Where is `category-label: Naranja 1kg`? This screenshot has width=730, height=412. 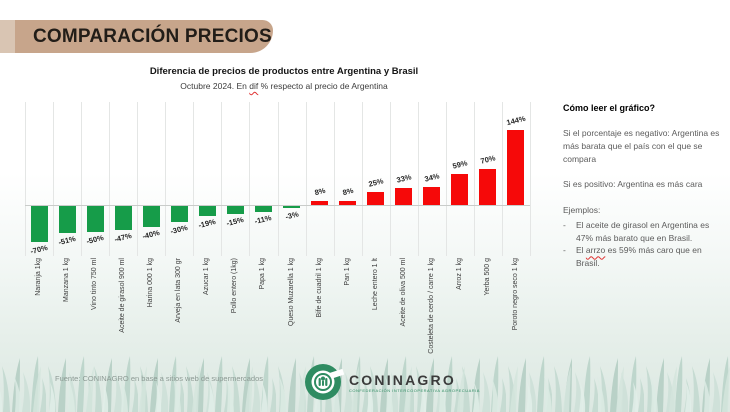
category-label: Naranja 1kg is located at coordinates (39, 277).